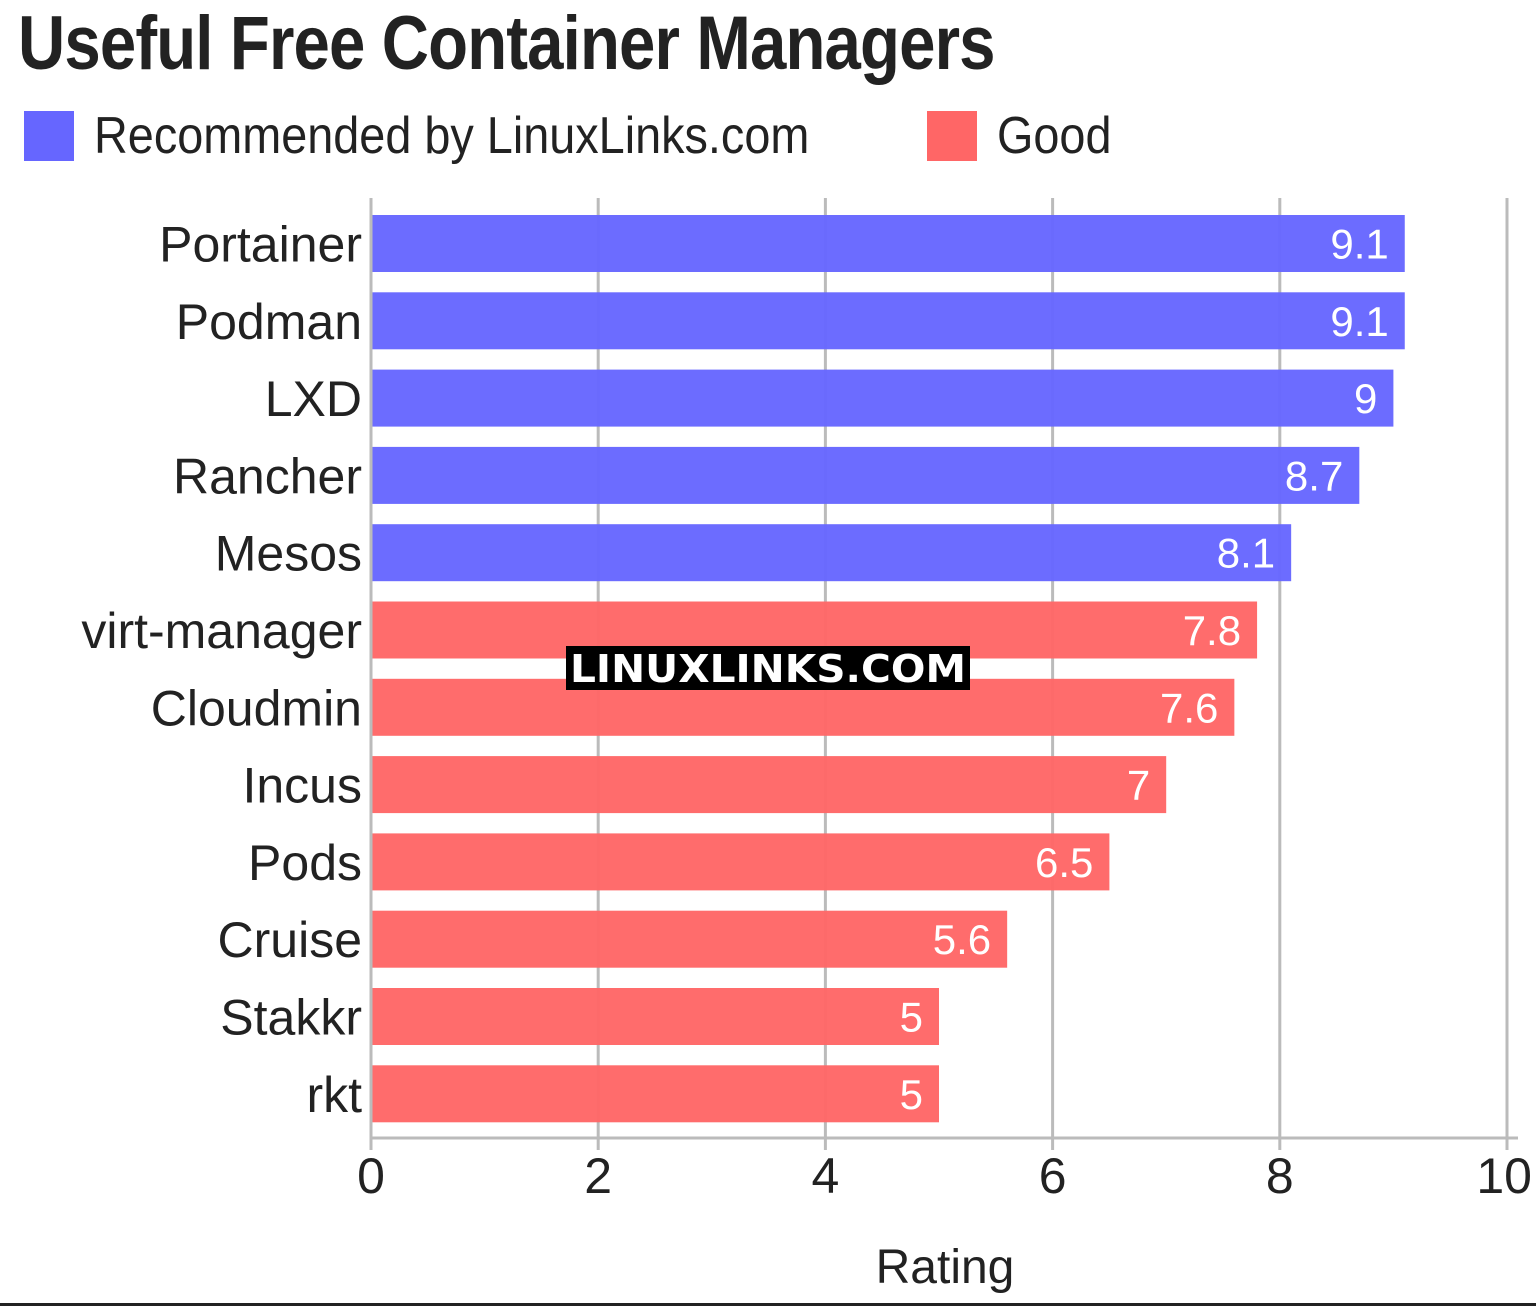  Describe the element at coordinates (302, 786) in the screenshot. I see `category-label: Incus` at that location.